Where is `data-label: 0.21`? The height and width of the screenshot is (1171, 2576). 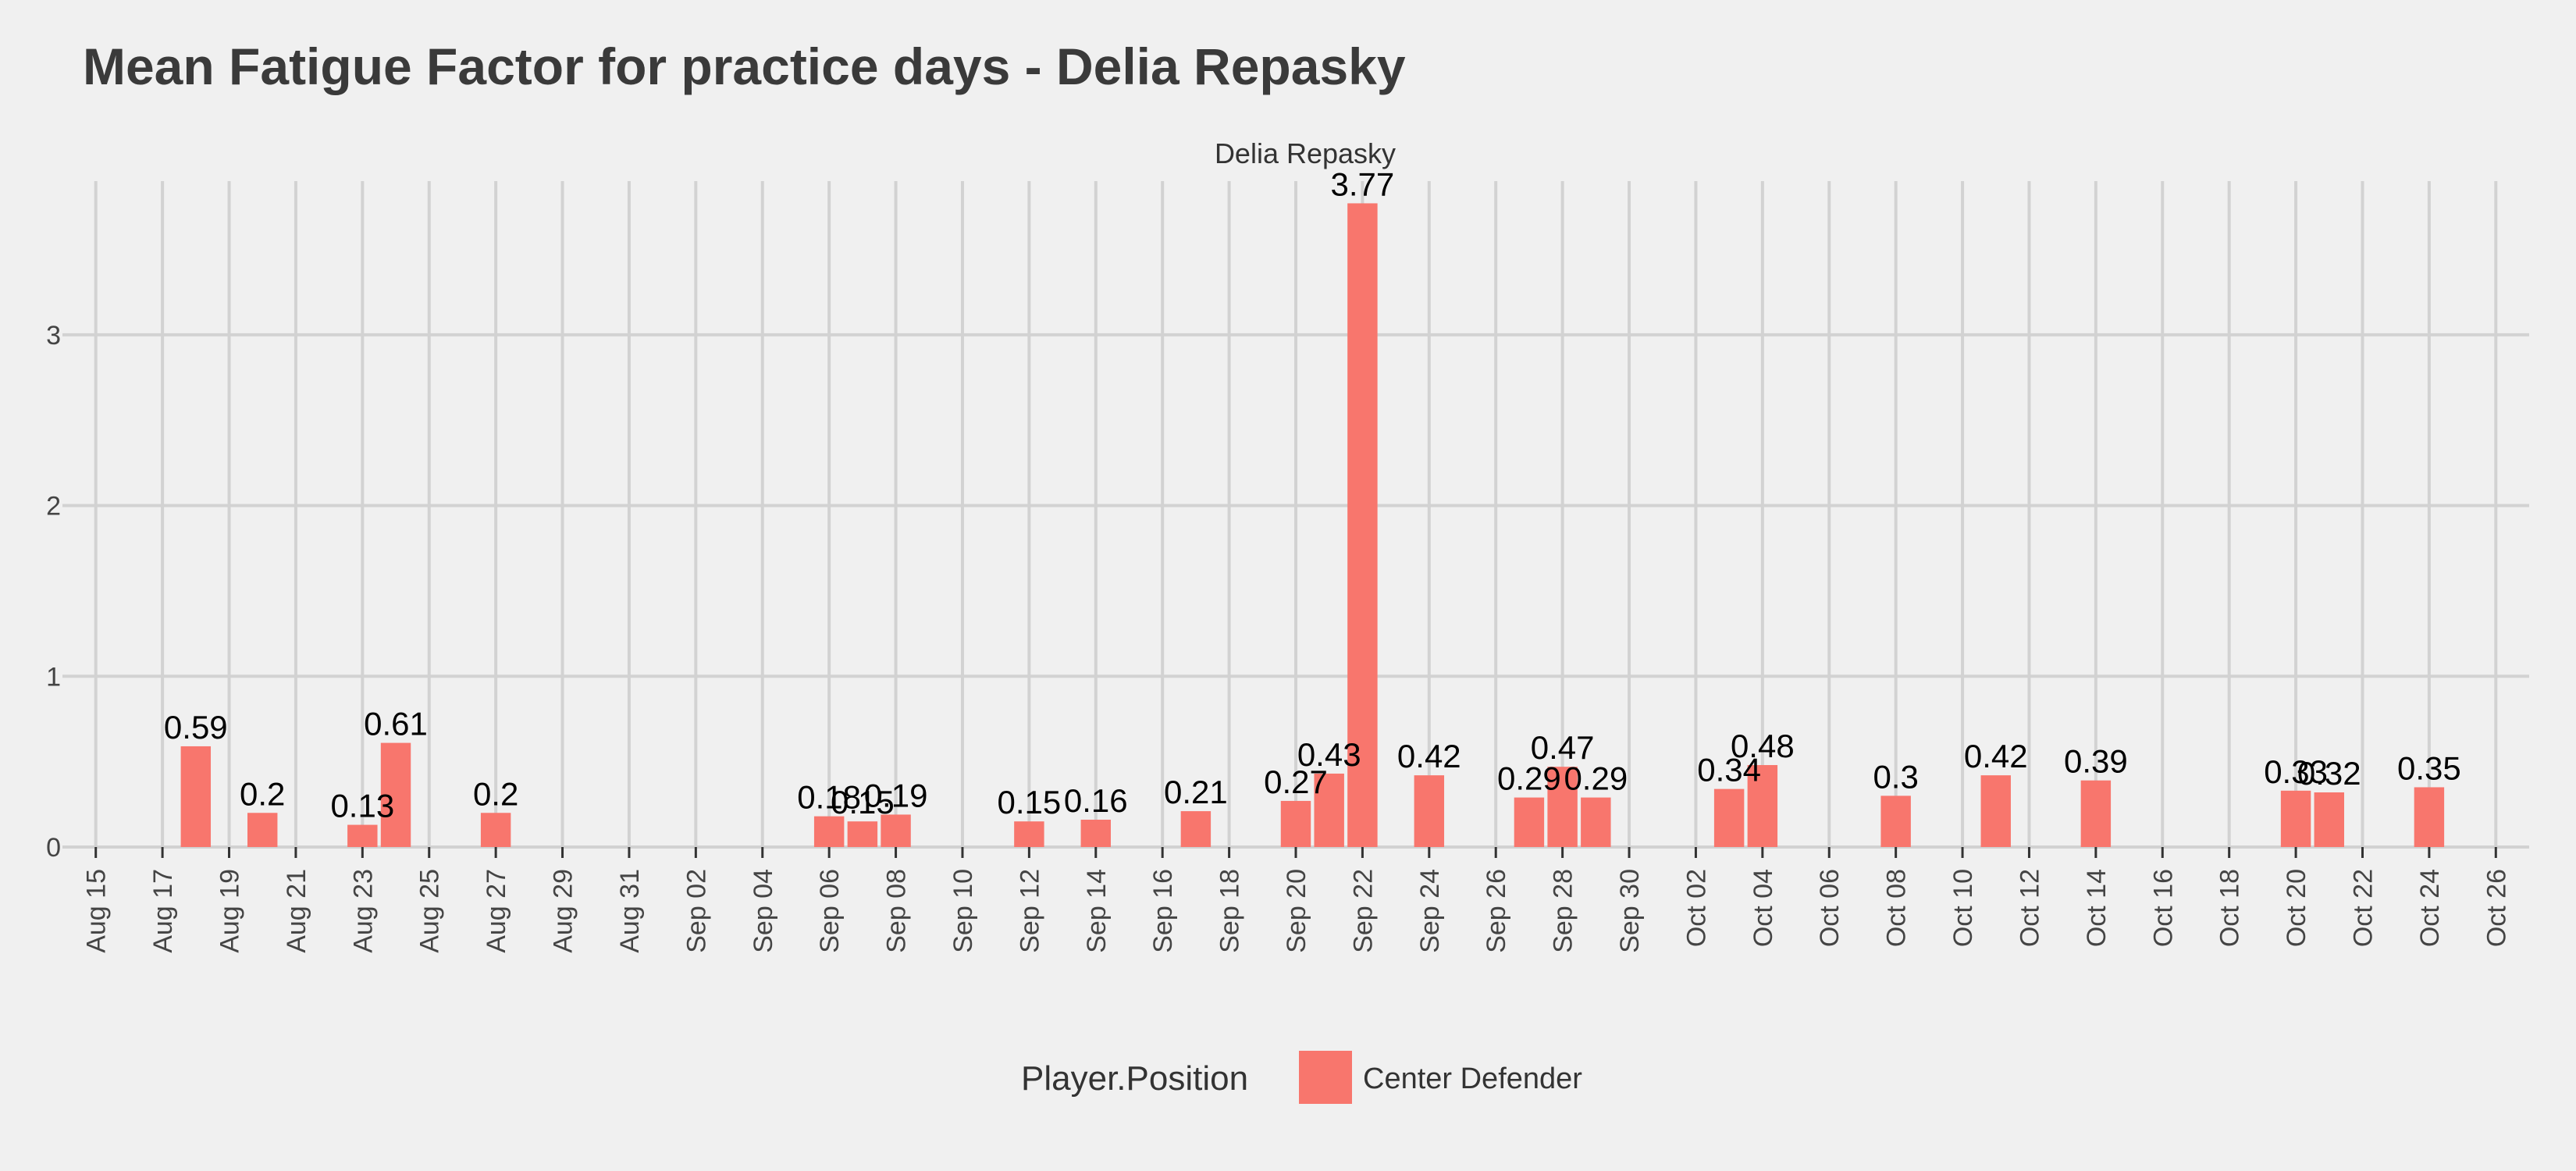
data-label: 0.21 is located at coordinates (1196, 792).